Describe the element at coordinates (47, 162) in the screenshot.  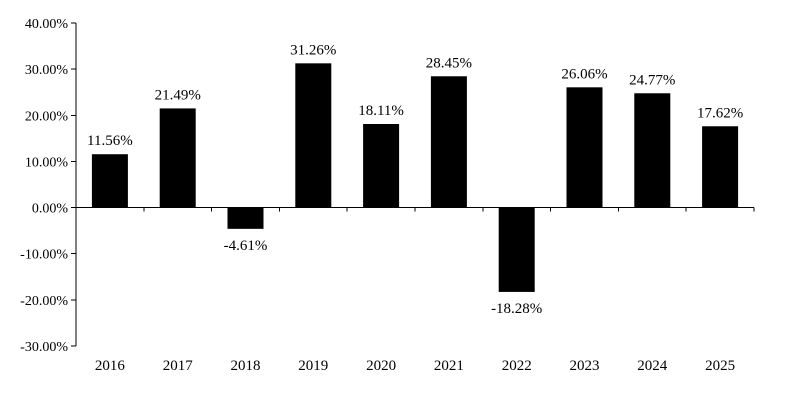
I see `y-tick-label: 10.00%` at that location.